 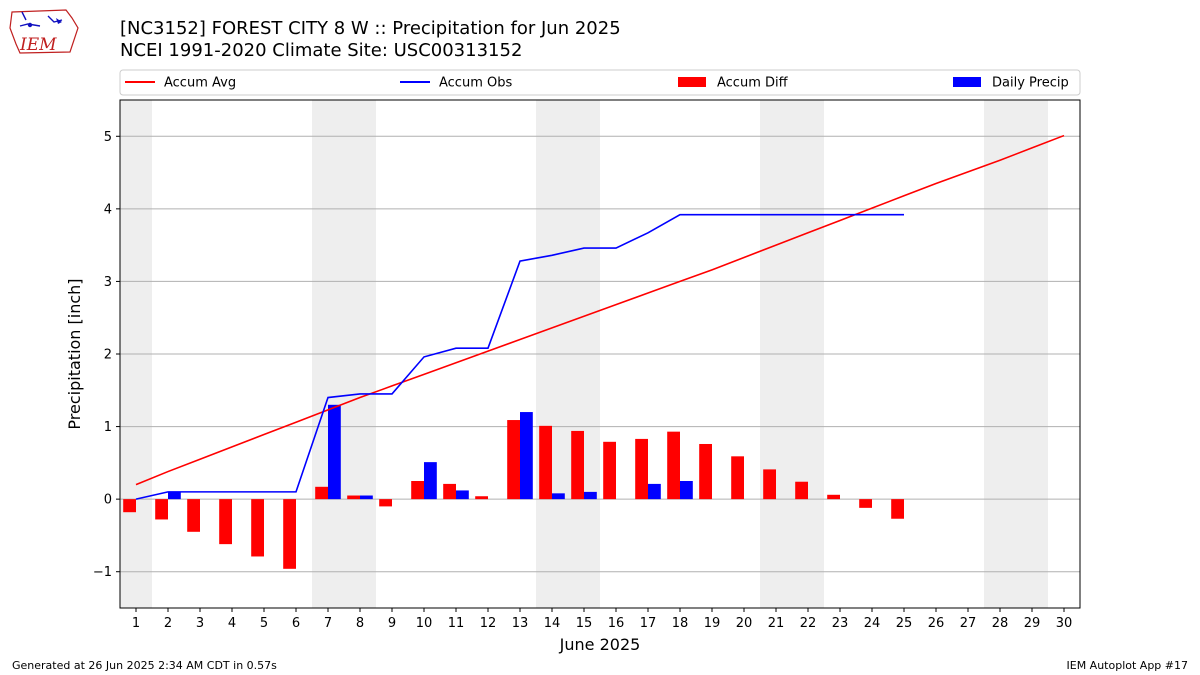 What do you see at coordinates (264, 623) in the screenshot?
I see `x-tick-label: 5` at bounding box center [264, 623].